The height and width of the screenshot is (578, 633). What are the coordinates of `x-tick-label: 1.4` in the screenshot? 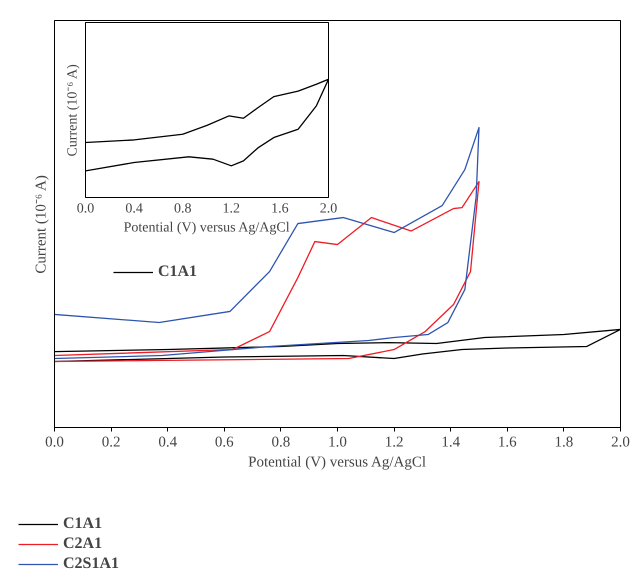 It's located at (451, 442).